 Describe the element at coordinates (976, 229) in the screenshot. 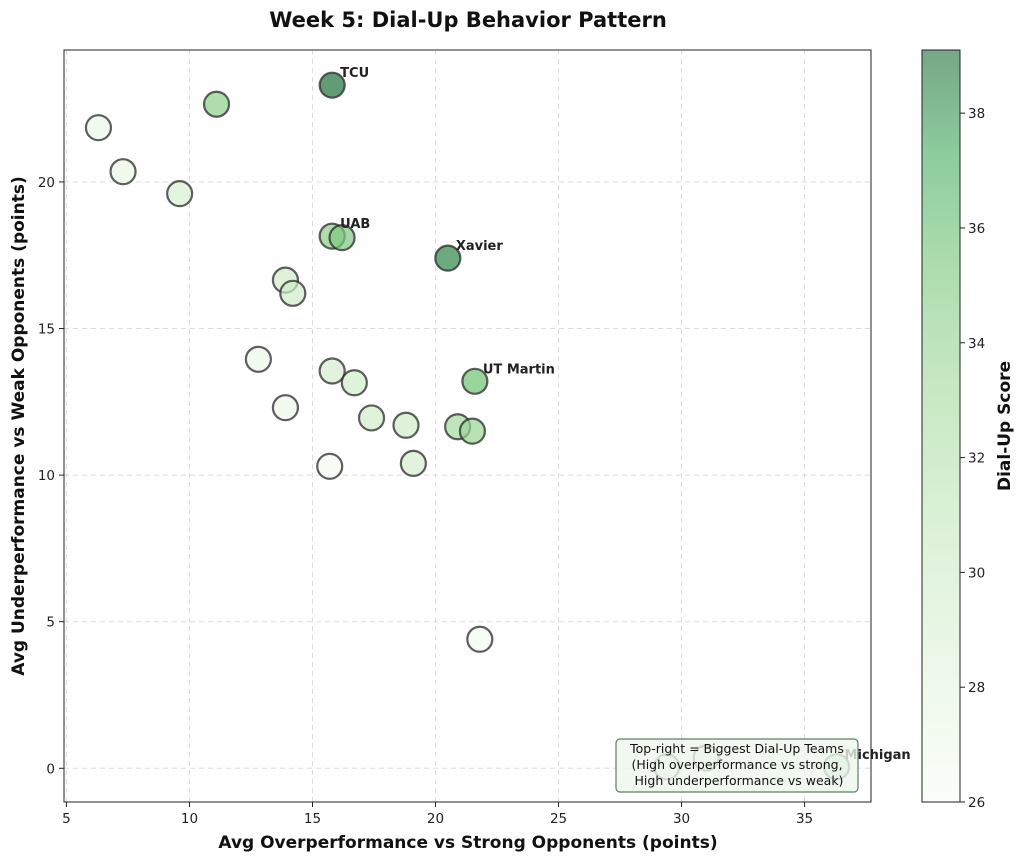

I see `colorbar-tick-label: 36` at that location.